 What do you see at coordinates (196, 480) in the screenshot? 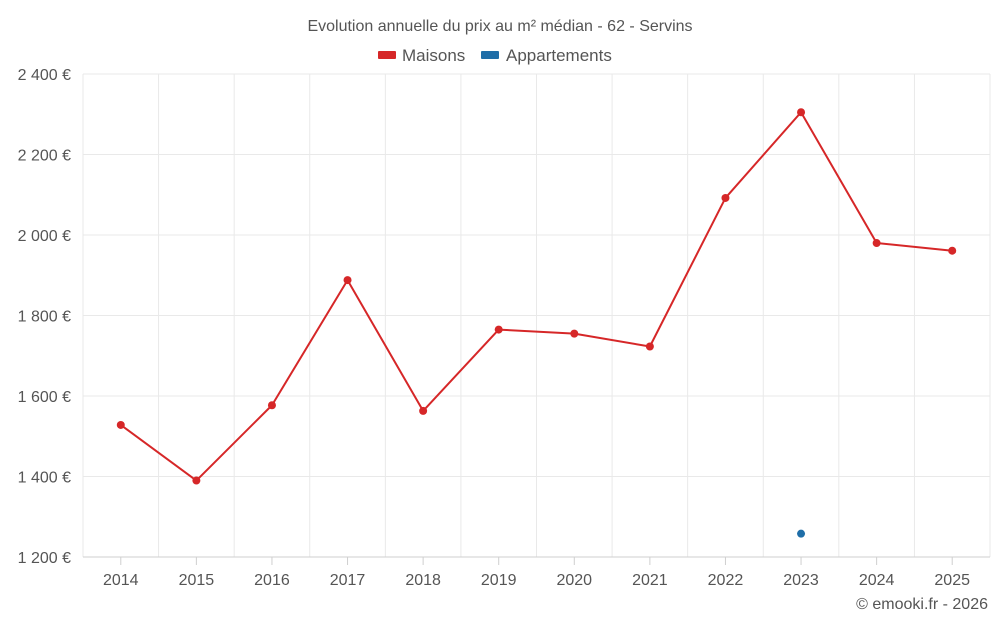
I see `data-point-maisons-2015` at bounding box center [196, 480].